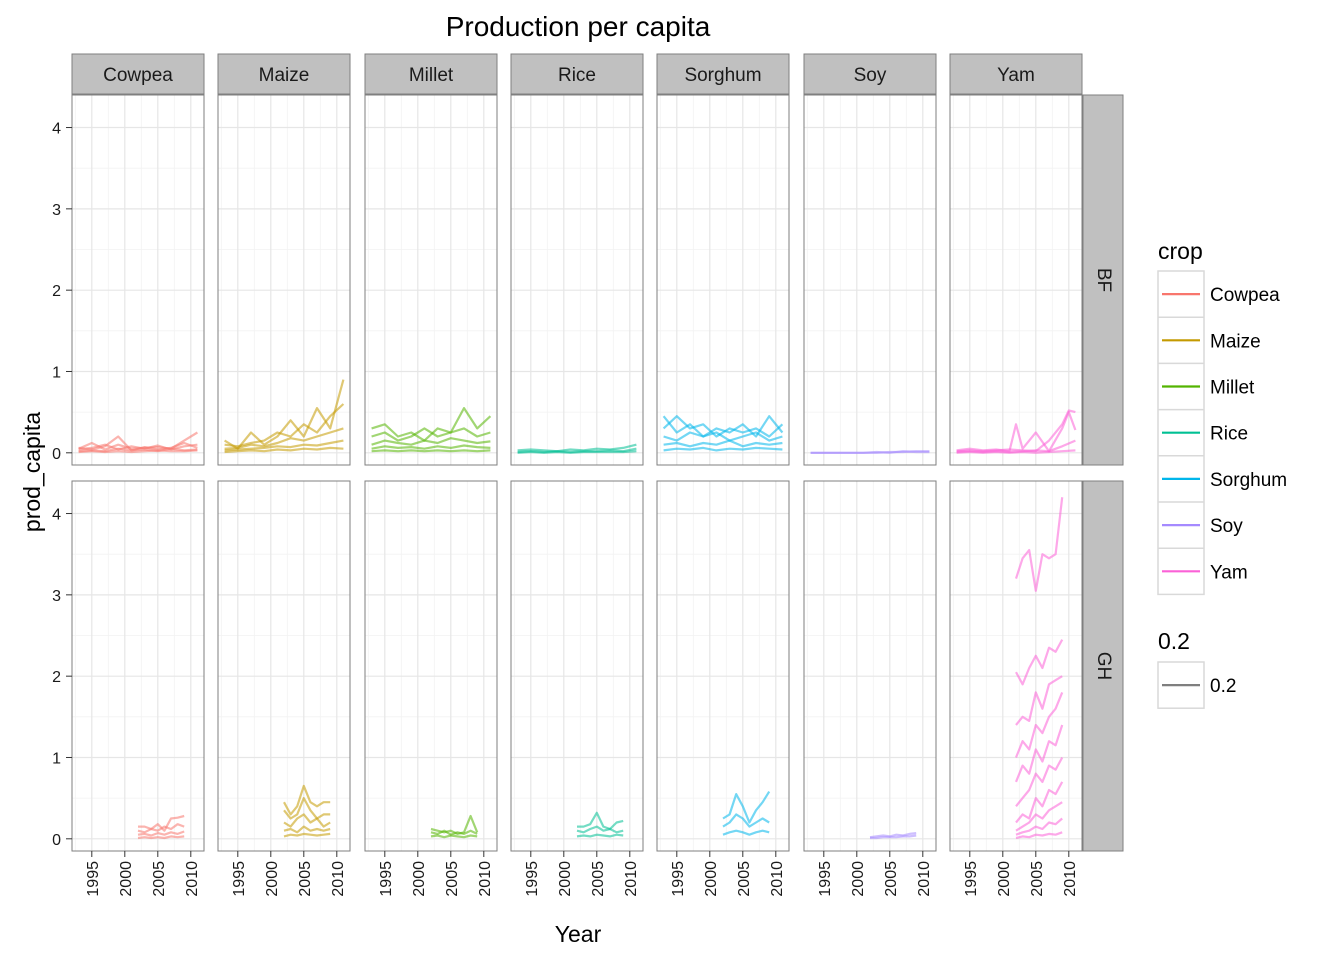 This screenshot has height=960, width=1344. I want to click on legend-label-alpha: 0.2, so click(1223, 686).